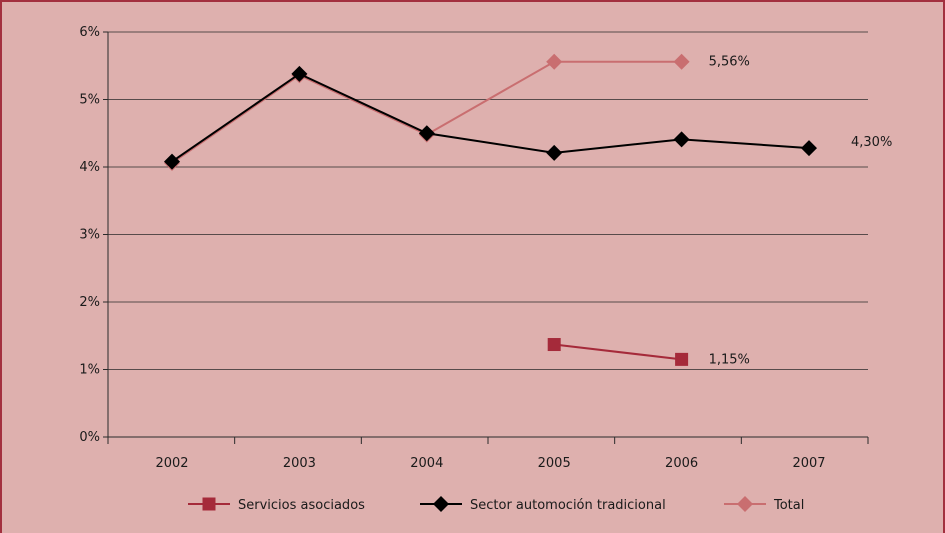 This screenshot has width=945, height=533. Describe the element at coordinates (788, 505) in the screenshot. I see `legend-label: Total` at that location.